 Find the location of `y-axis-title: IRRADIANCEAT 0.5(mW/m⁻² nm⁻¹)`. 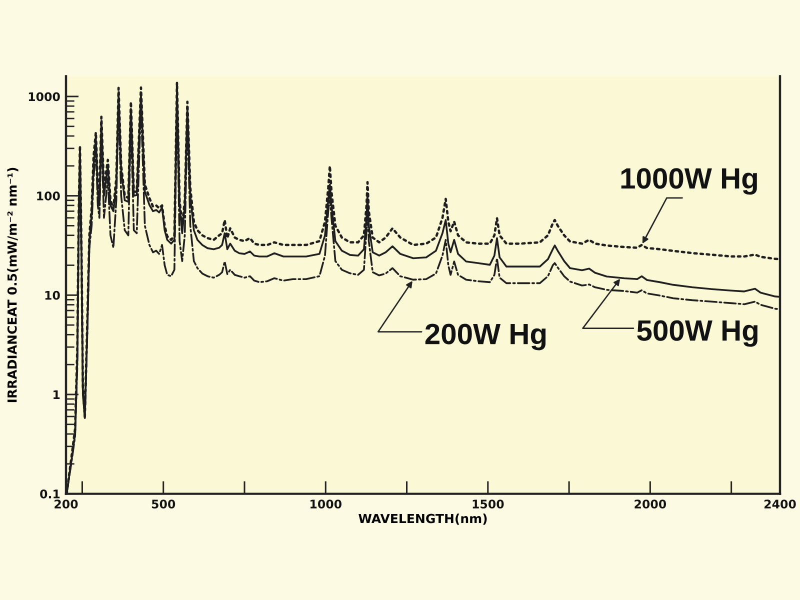

y-axis-title: IRRADIANCEAT 0.5(mW/m⁻² nm⁻¹) is located at coordinates (12, 285).